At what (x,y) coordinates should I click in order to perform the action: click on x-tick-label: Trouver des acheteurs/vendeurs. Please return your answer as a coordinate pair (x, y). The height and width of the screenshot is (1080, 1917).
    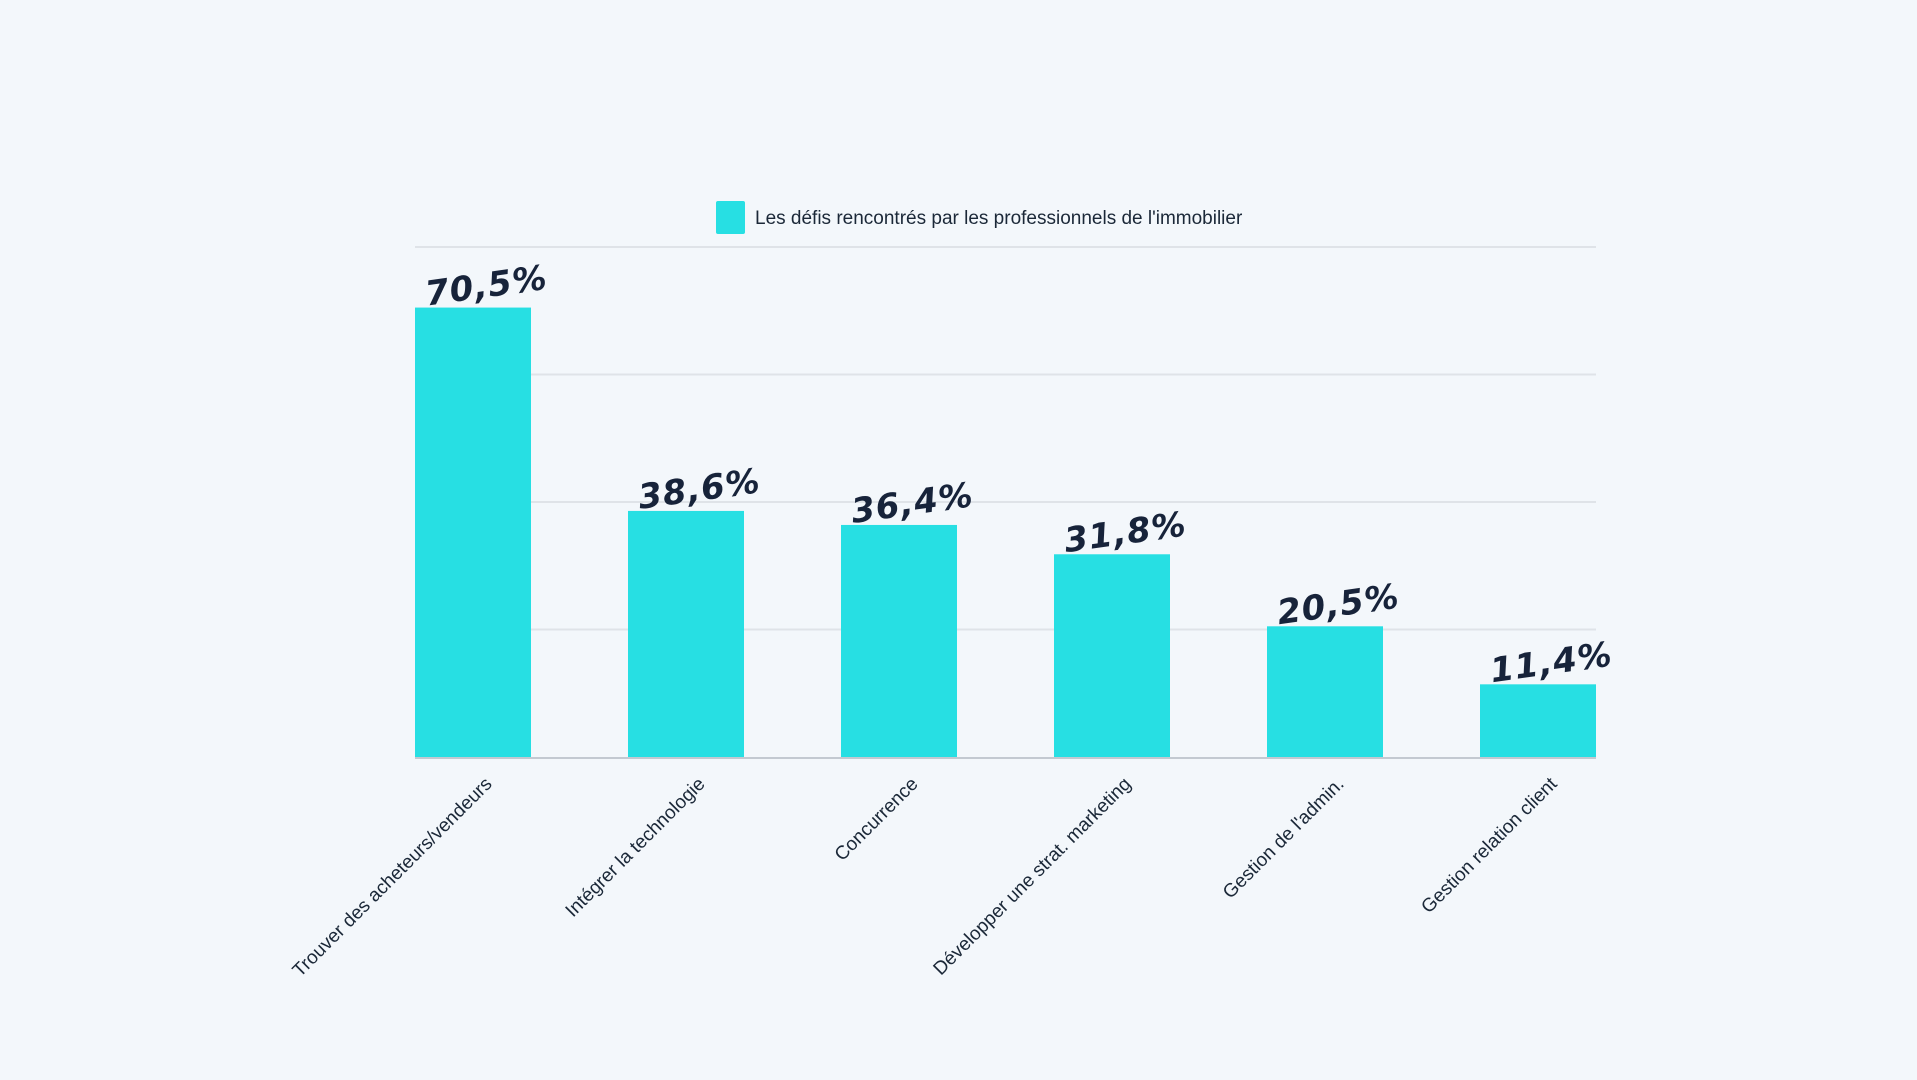
    Looking at the image, I should click on (393, 878).